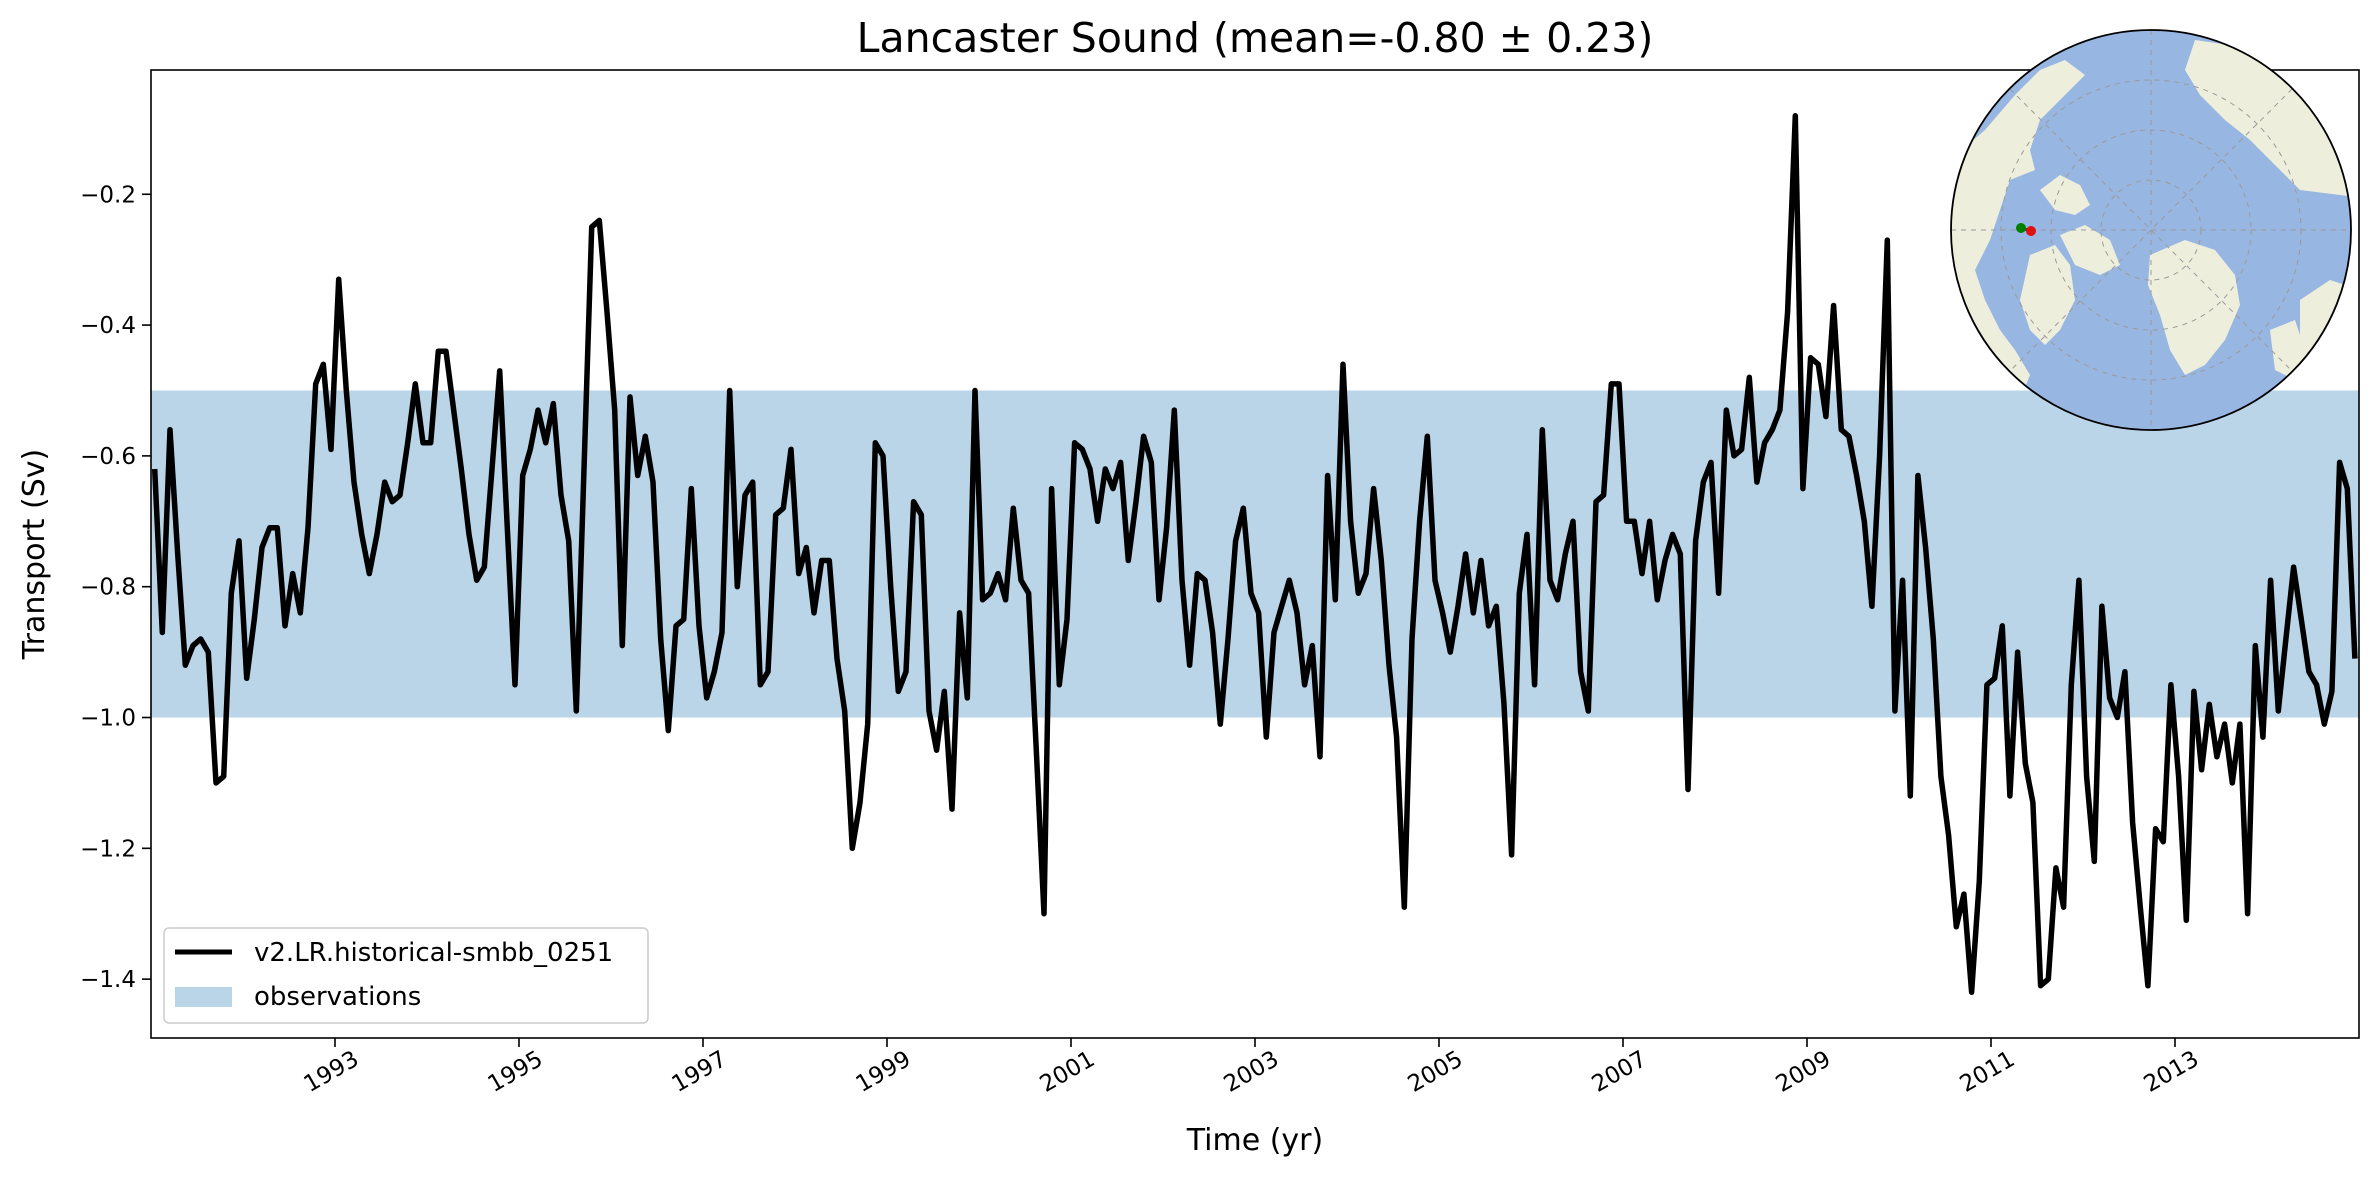  What do you see at coordinates (2194, 307) in the screenshot?
I see `land-greenland` at bounding box center [2194, 307].